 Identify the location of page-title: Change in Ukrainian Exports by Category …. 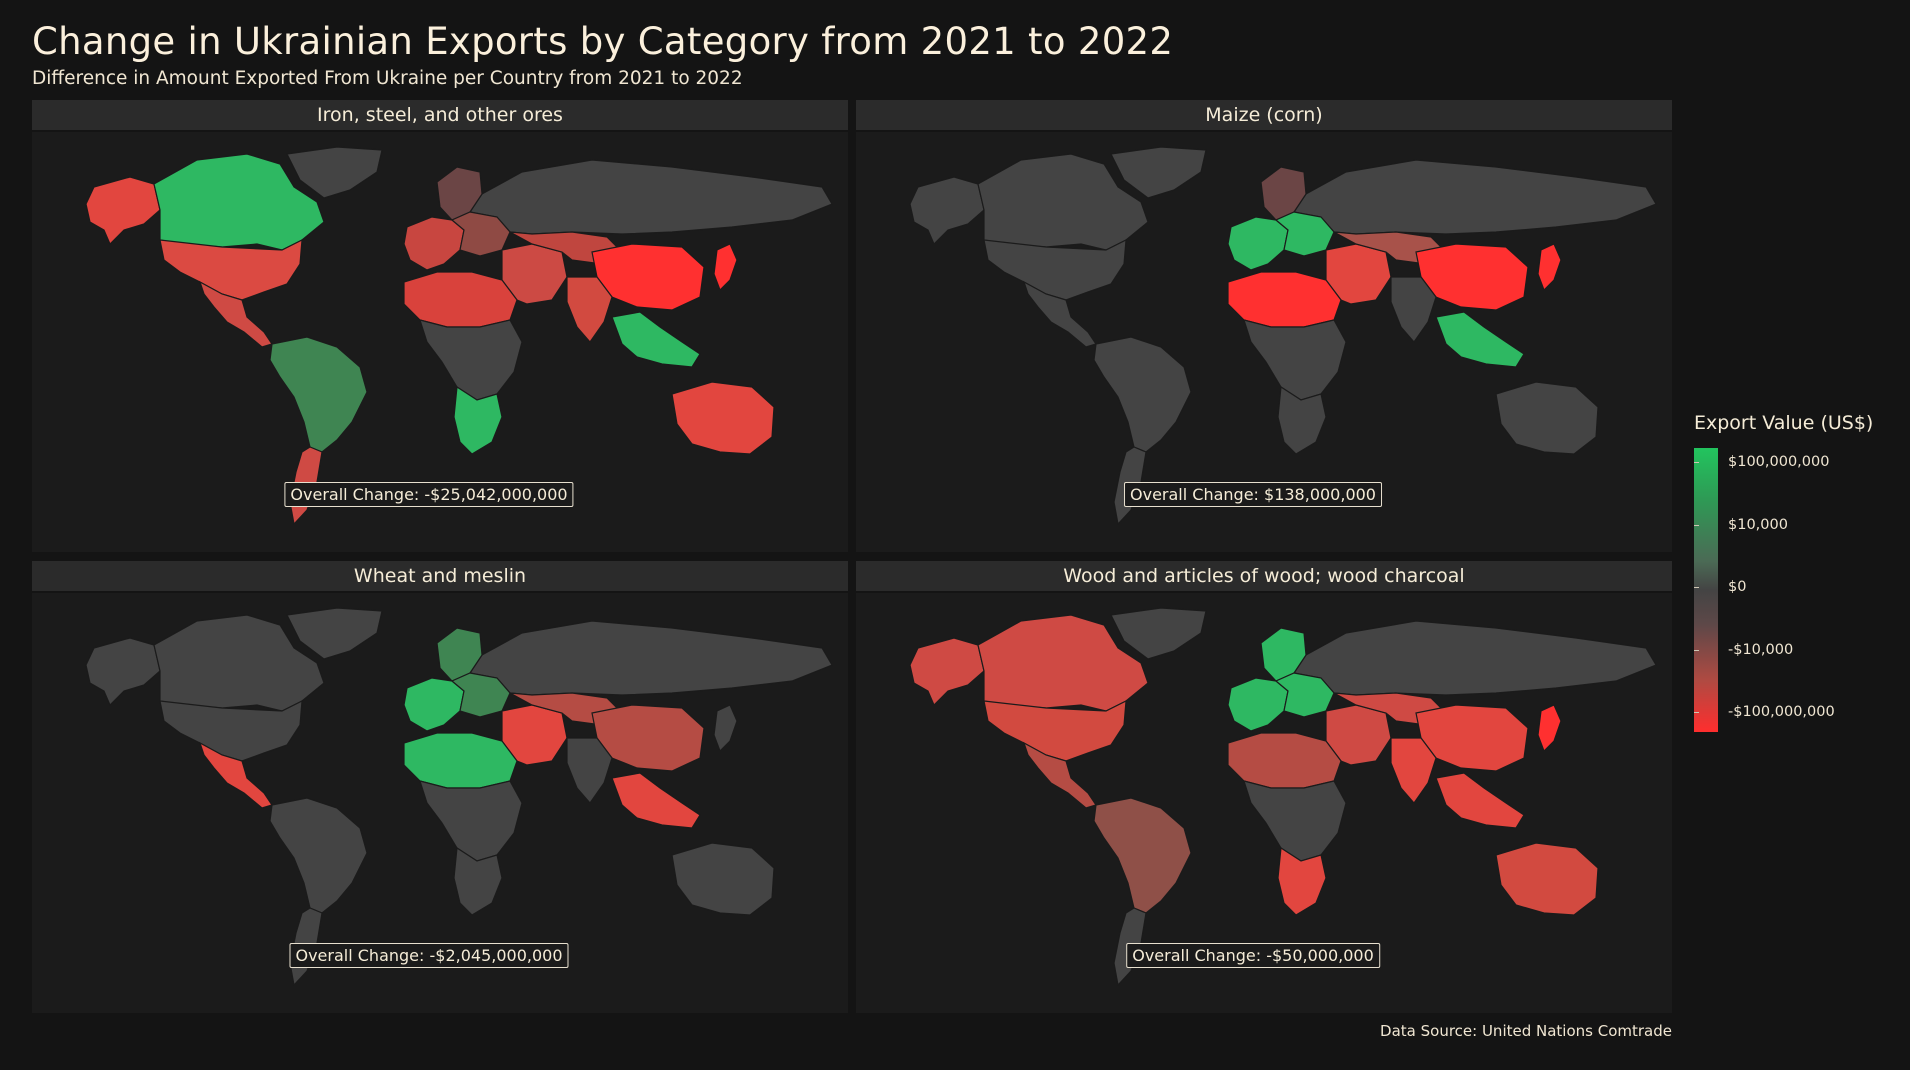
(603, 41).